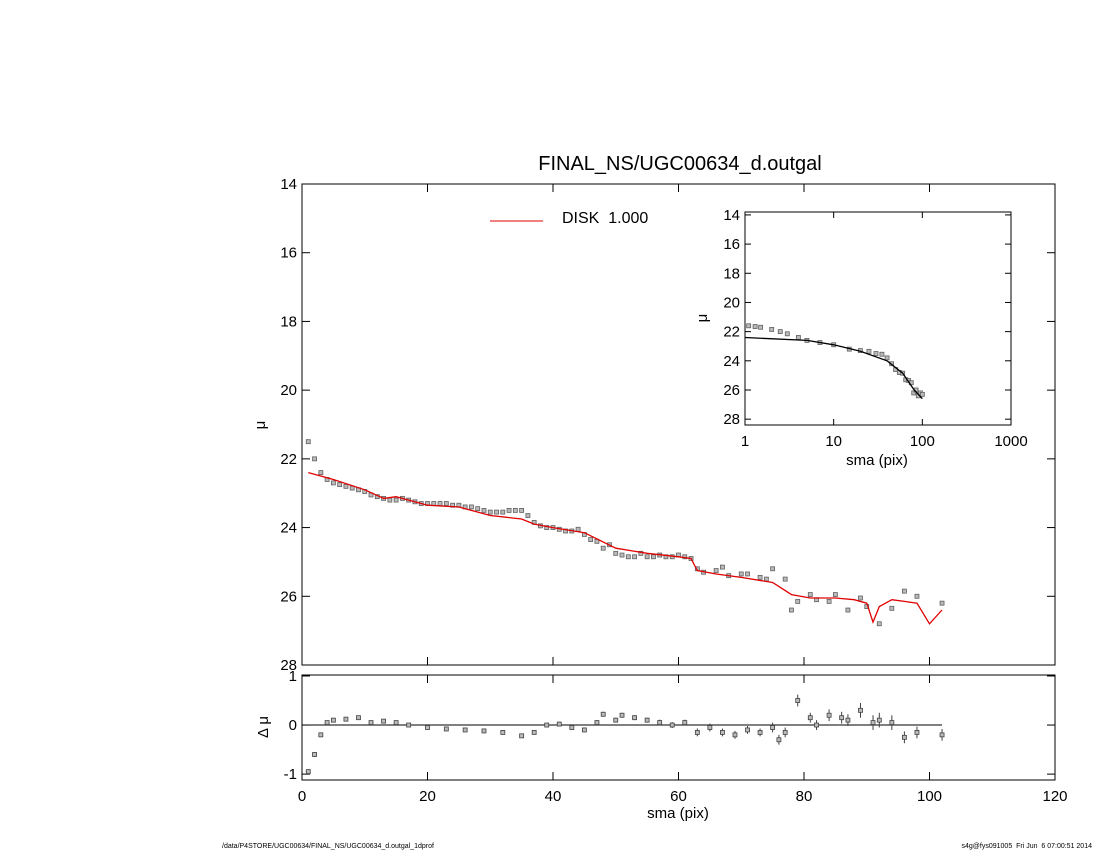 The height and width of the screenshot is (850, 1100). What do you see at coordinates (833, 441) in the screenshot?
I see `x-tick-label: 10` at bounding box center [833, 441].